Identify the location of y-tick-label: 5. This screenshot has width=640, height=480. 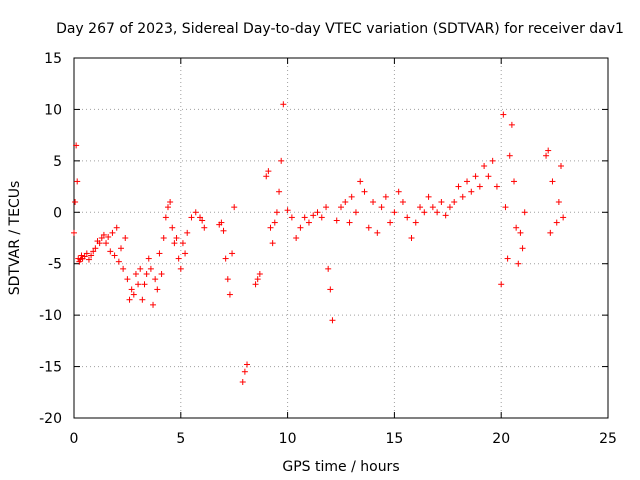
(57, 162).